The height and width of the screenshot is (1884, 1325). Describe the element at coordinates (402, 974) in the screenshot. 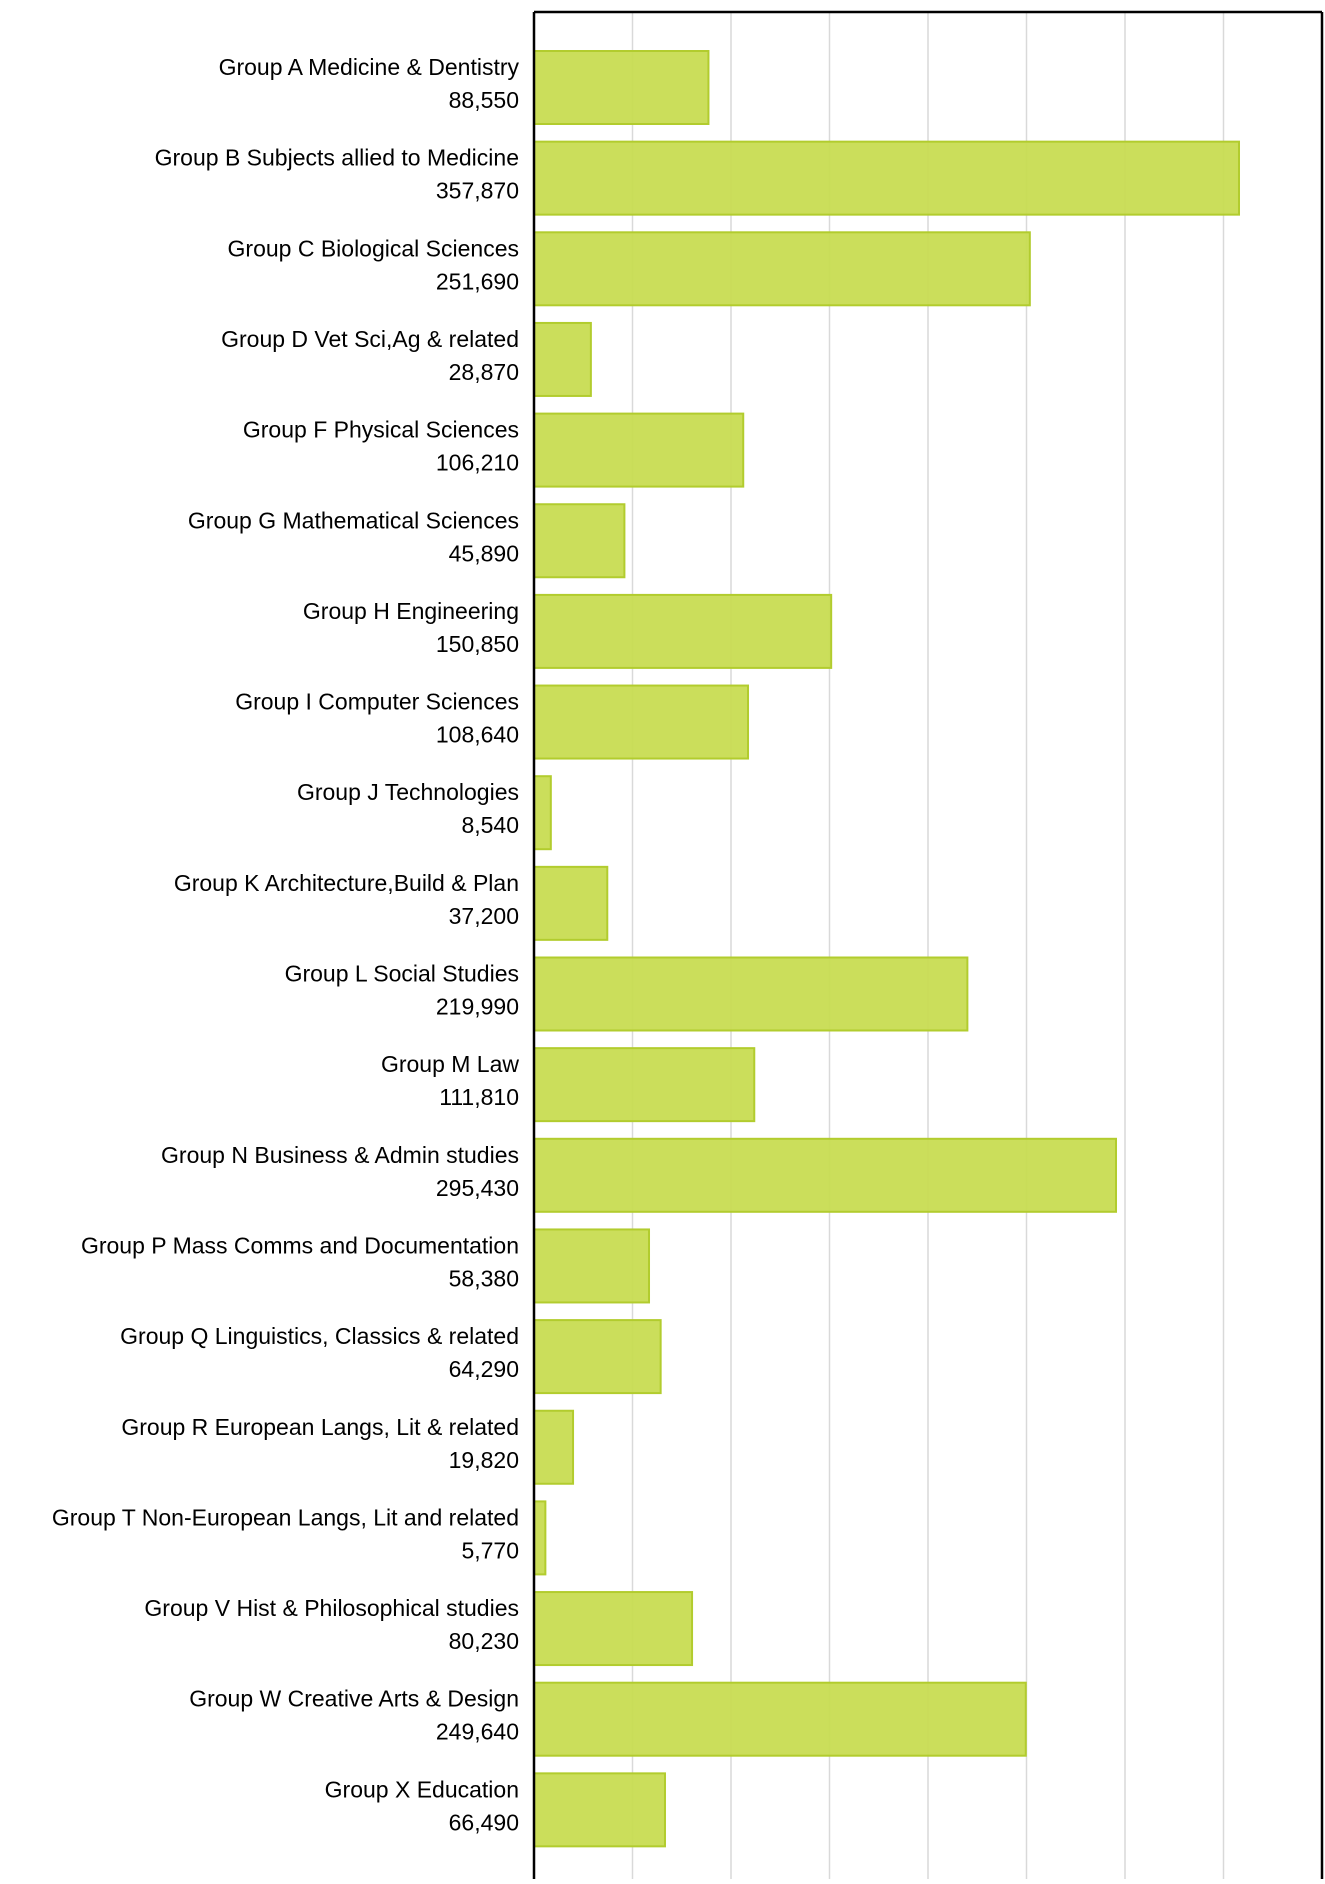

I see `category-label: Group L Social Studies` at that location.